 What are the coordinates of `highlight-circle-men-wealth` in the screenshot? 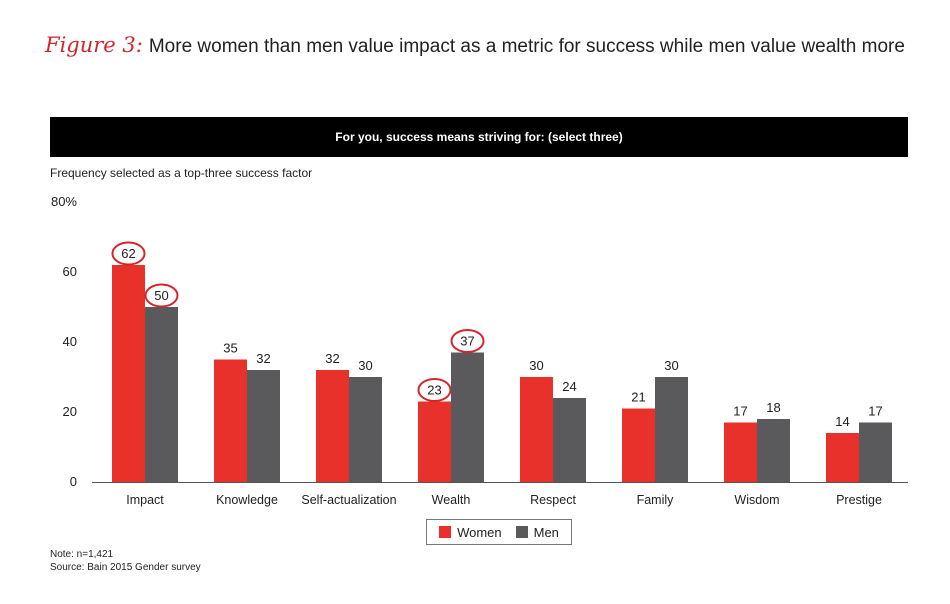 It's located at (467, 341).